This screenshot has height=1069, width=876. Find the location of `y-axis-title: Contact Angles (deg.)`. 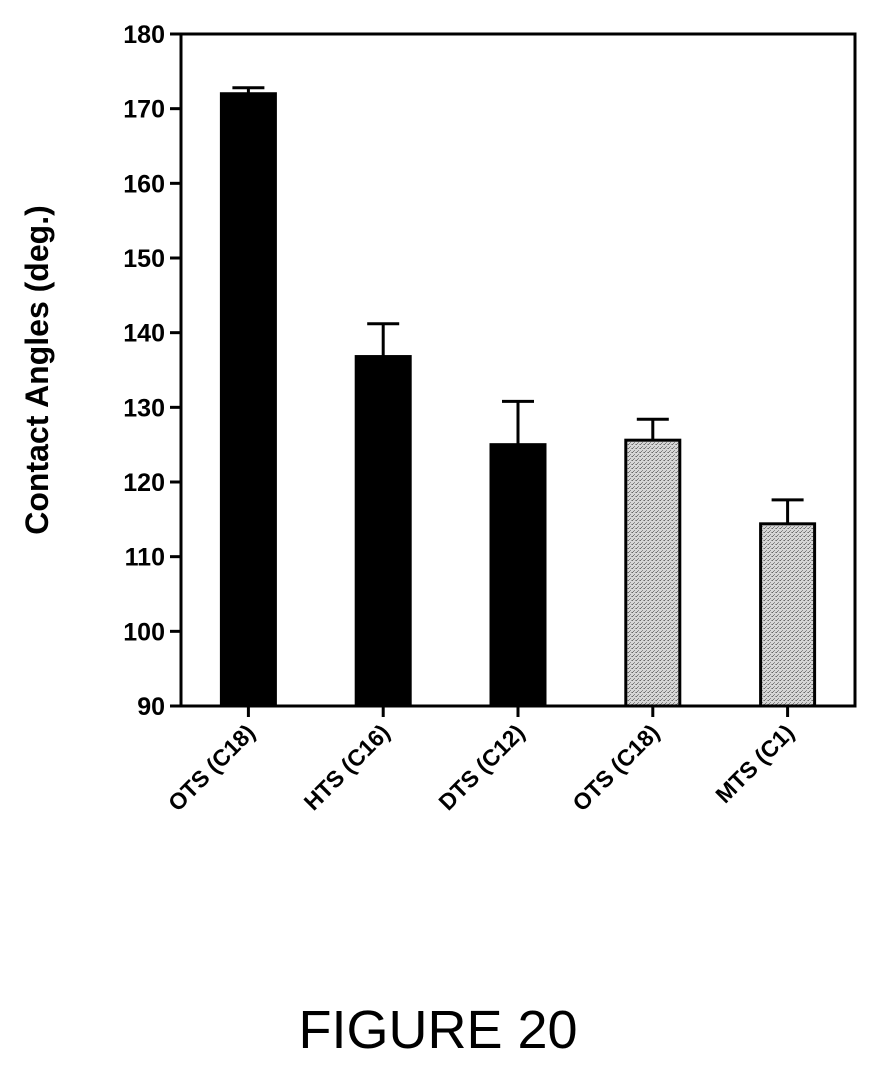

y-axis-title: Contact Angles (deg.) is located at coordinates (37, 369).